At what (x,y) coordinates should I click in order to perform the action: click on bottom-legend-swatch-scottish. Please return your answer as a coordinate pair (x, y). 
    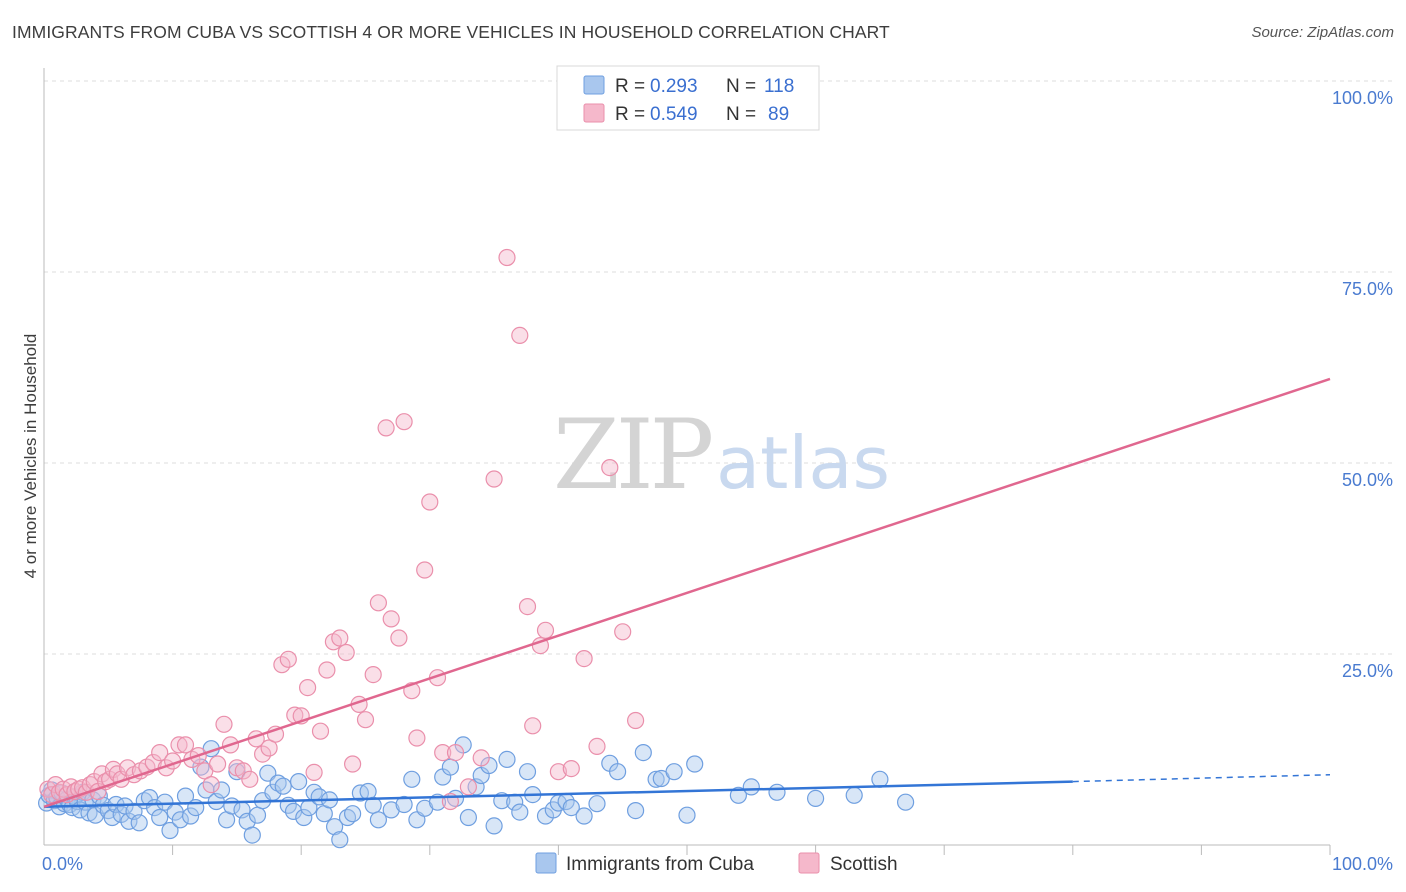
    Looking at the image, I should click on (809, 863).